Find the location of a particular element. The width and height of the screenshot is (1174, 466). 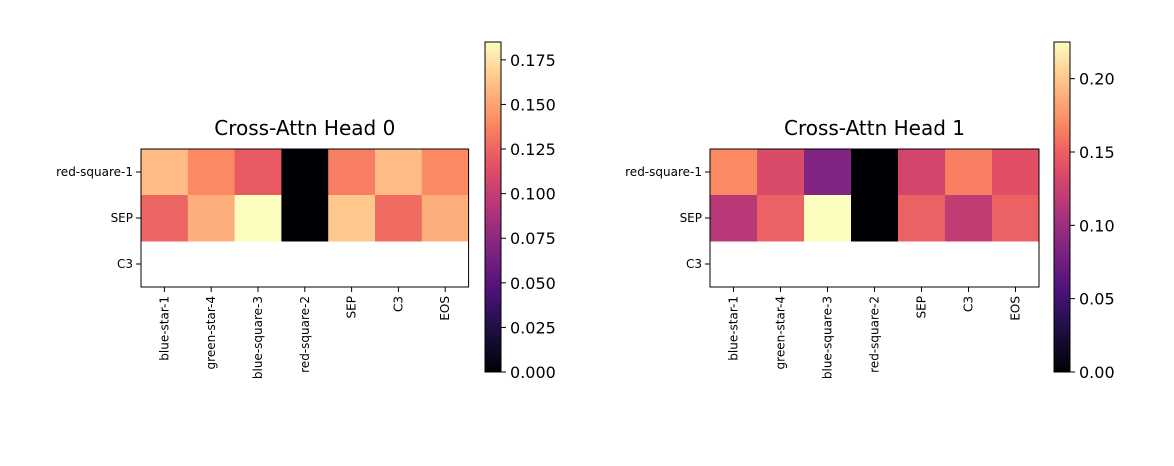

colorbar-tick-label: 0.150 is located at coordinates (533, 104).